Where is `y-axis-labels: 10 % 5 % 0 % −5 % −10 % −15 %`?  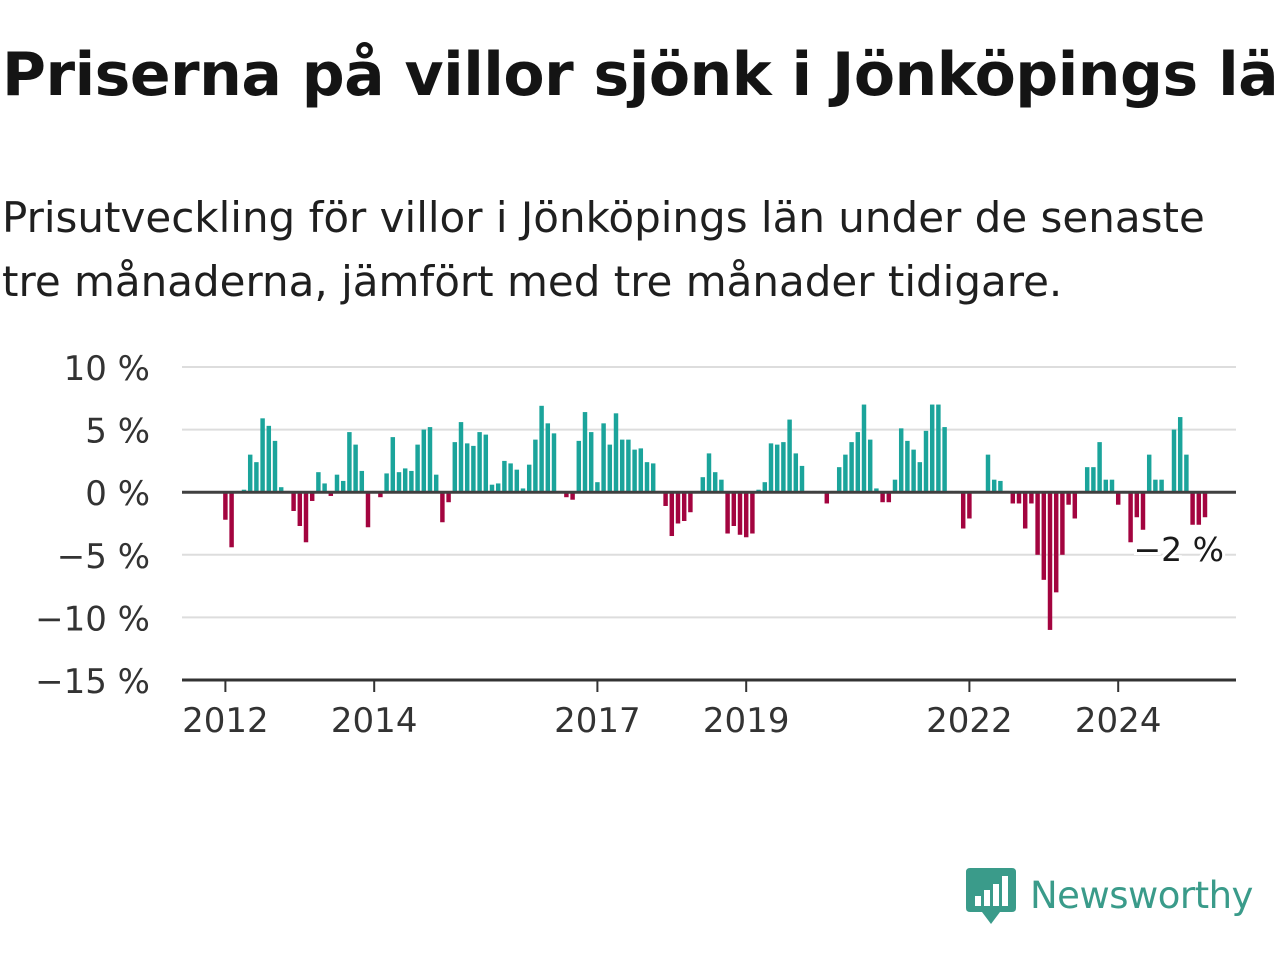 y-axis-labels: 10 % 5 % 0 % −5 % −10 % −15 % is located at coordinates (92, 525).